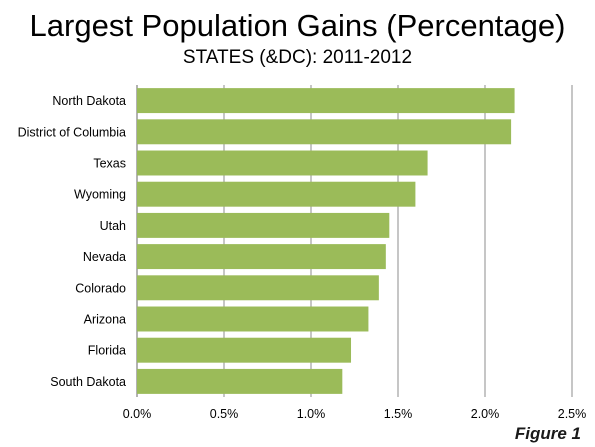  What do you see at coordinates (297, 25) in the screenshot?
I see `chart-title: Largest Population Gains (Percentage)` at bounding box center [297, 25].